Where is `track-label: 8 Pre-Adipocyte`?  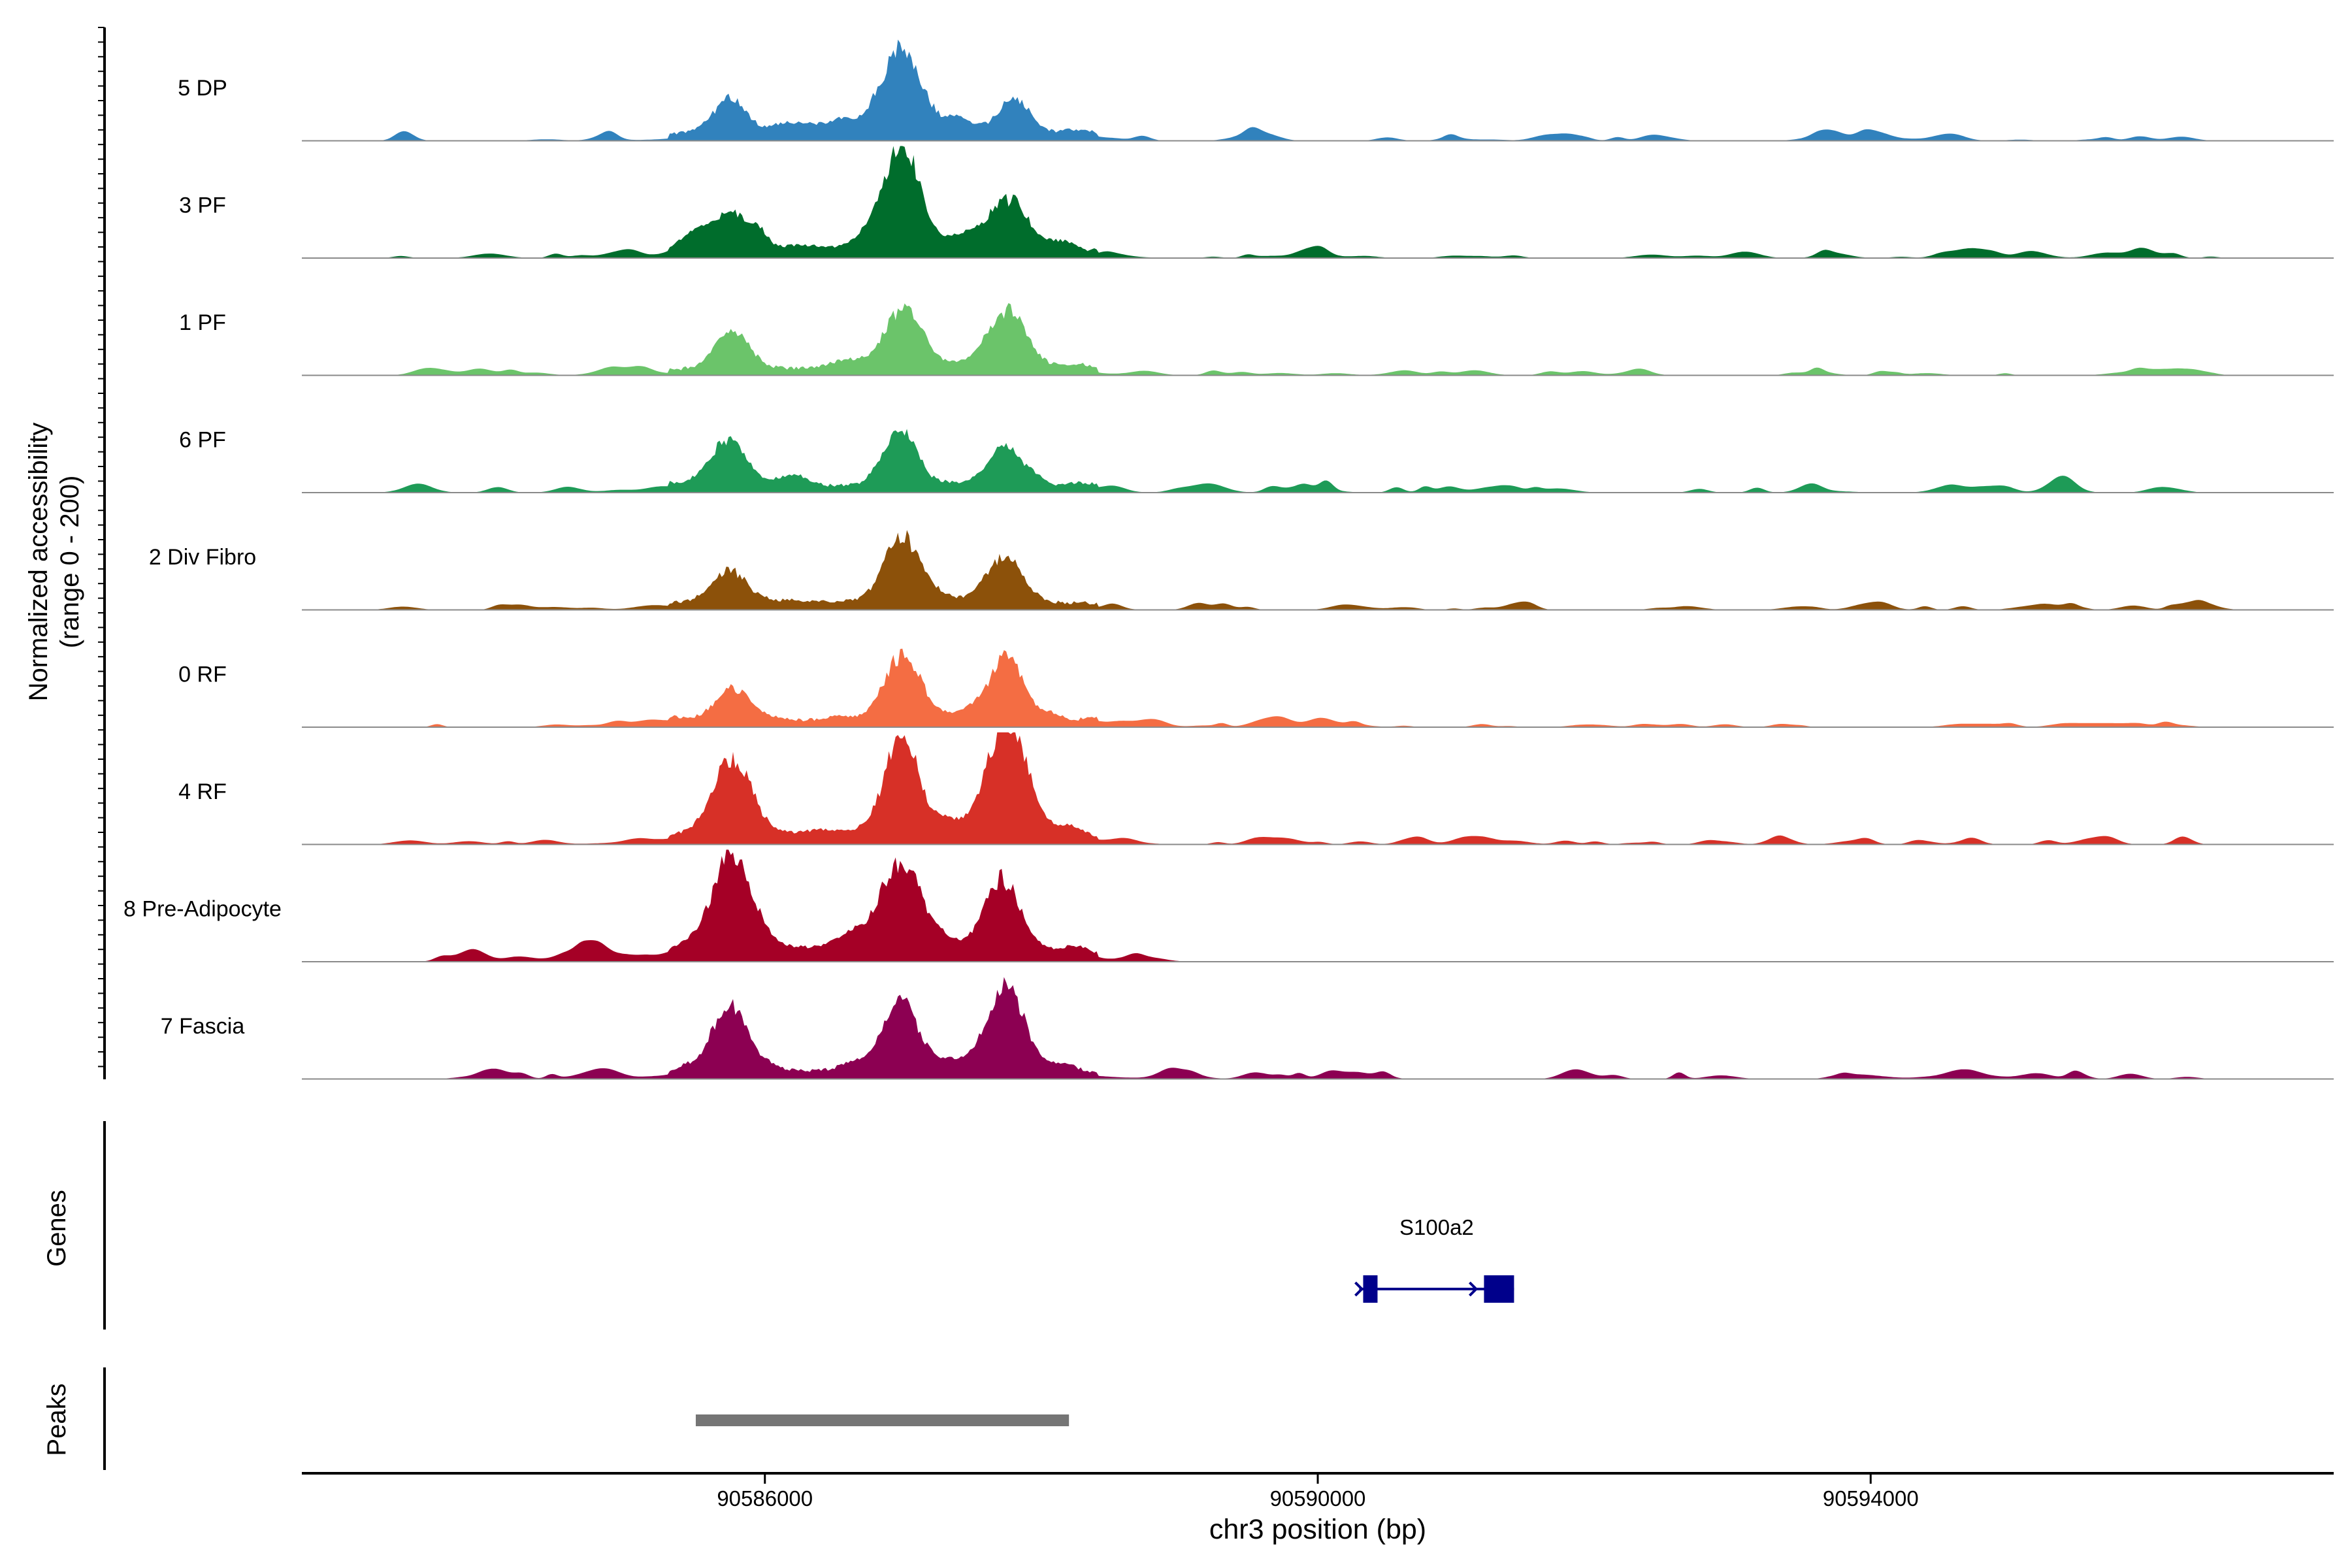 track-label: 8 Pre-Adipocyte is located at coordinates (202, 909).